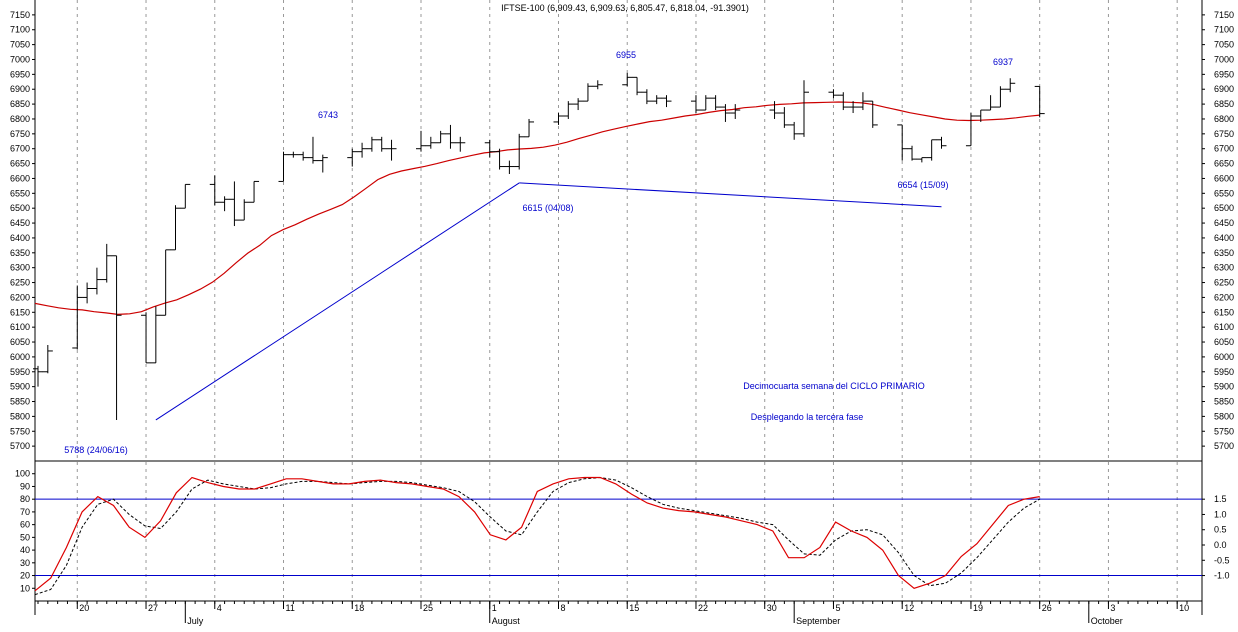 This screenshot has width=1238, height=632. Describe the element at coordinates (20, 193) in the screenshot. I see `price-tick-label-left: 6550` at that location.